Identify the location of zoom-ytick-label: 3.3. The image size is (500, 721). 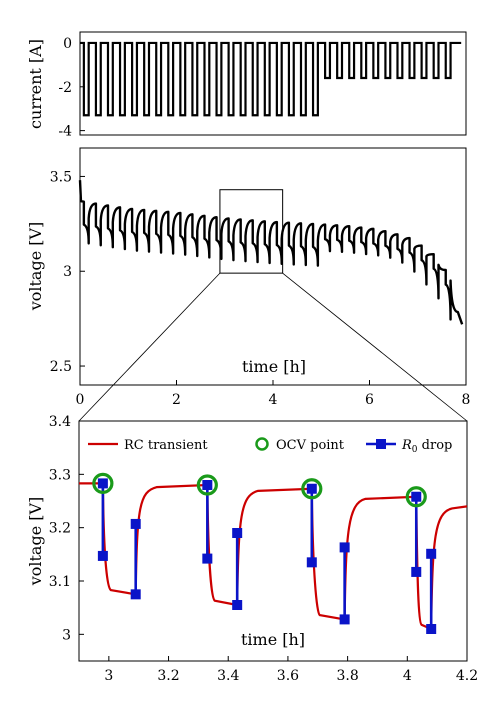
(60, 475).